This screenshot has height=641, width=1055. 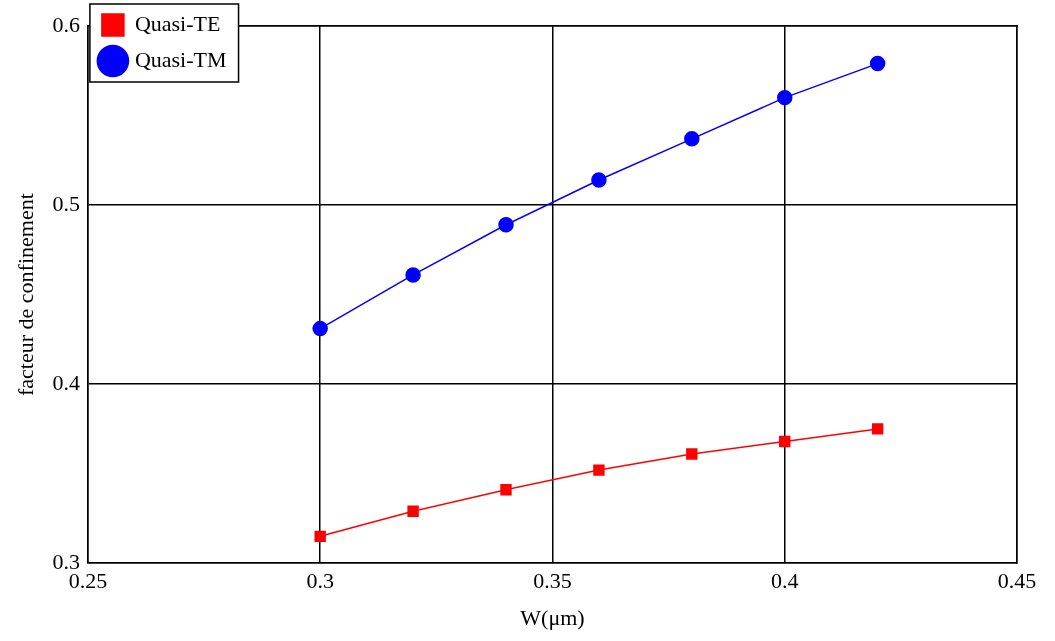 What do you see at coordinates (1017, 581) in the screenshot?
I see `x-tick-label: 0.45` at bounding box center [1017, 581].